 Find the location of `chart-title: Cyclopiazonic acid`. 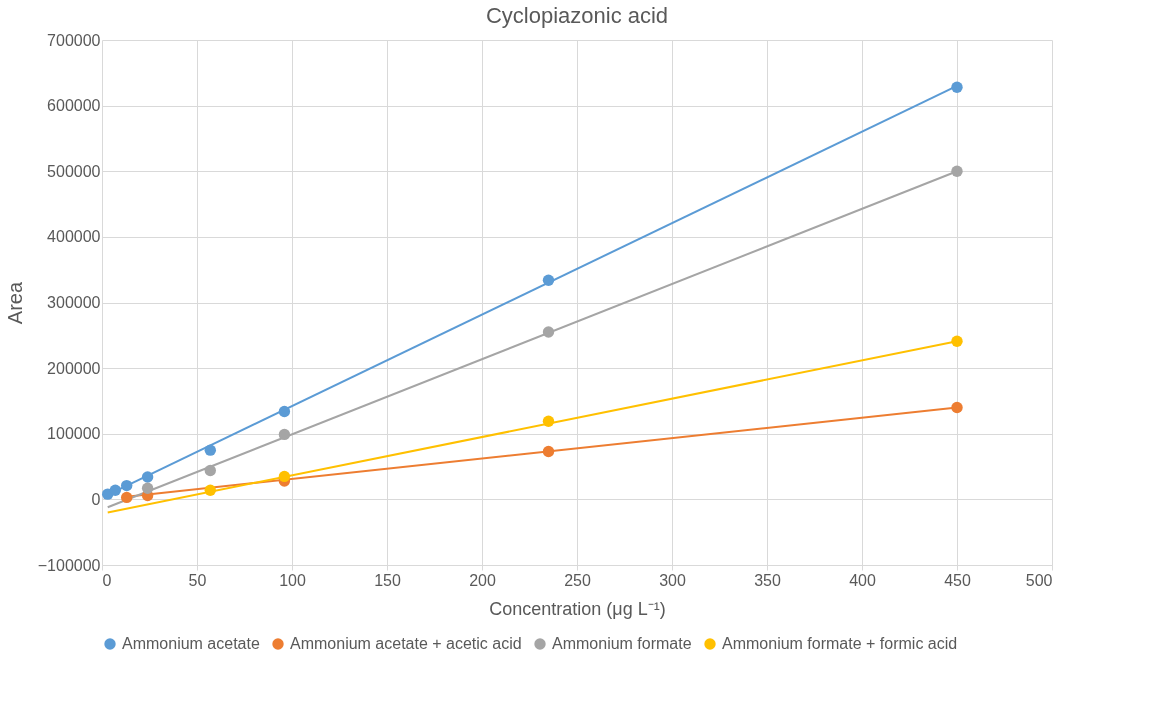

chart-title: Cyclopiazonic acid is located at coordinates (577, 15).